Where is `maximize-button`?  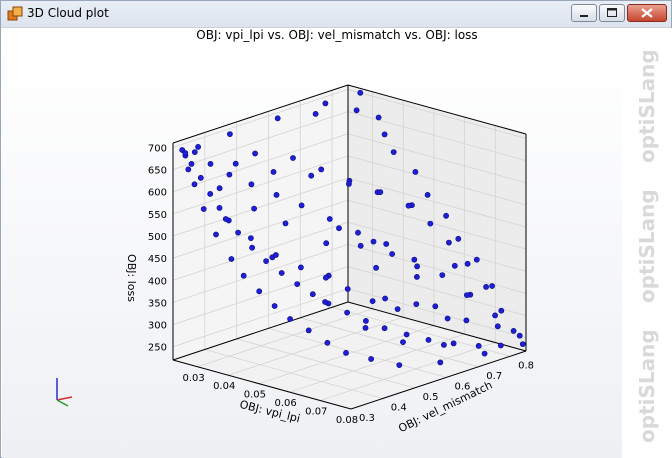 maximize-button is located at coordinates (612, 13).